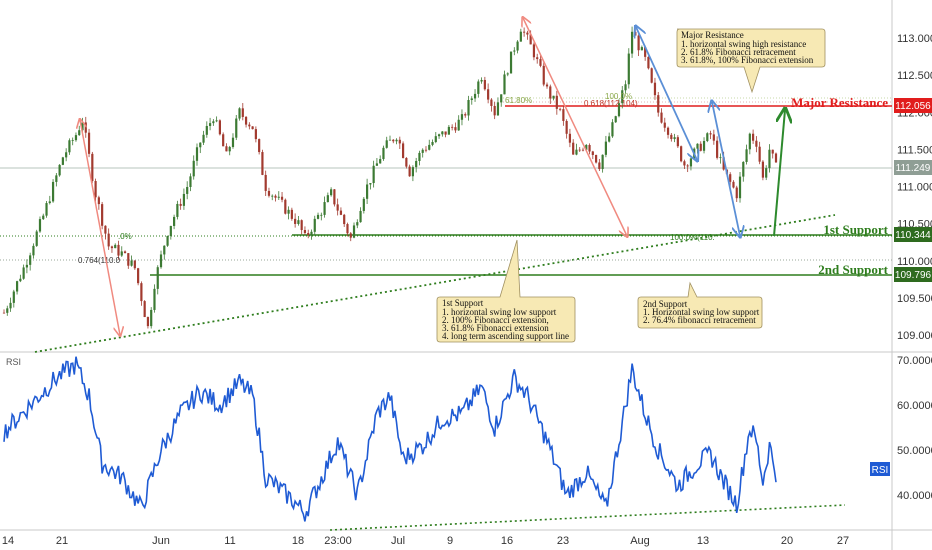 The height and width of the screenshot is (550, 932). I want to click on price-tick-label: 110.000, so click(914, 262).